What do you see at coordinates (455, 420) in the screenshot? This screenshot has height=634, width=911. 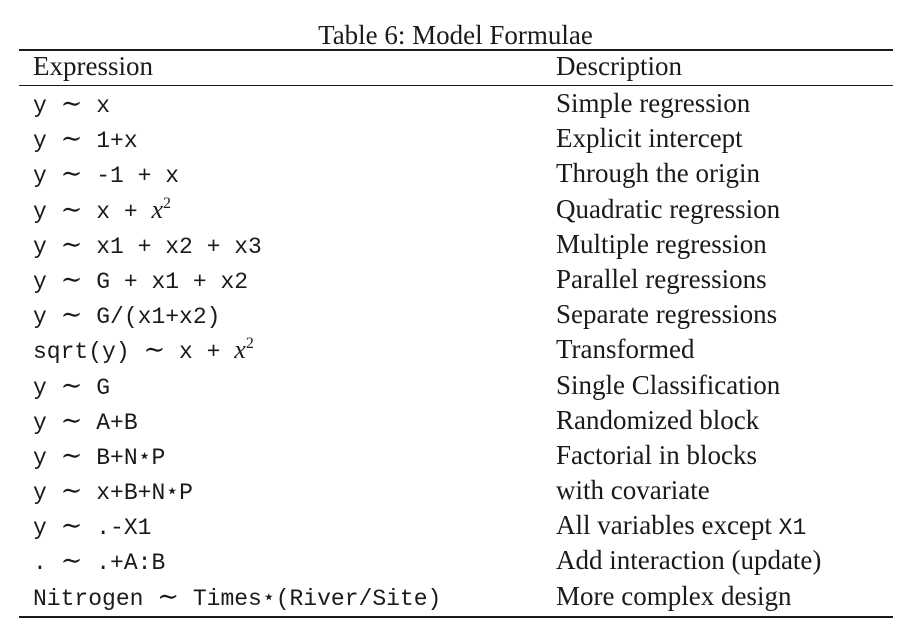 I see `table-row: y ∼ A+B Randomized block` at bounding box center [455, 420].